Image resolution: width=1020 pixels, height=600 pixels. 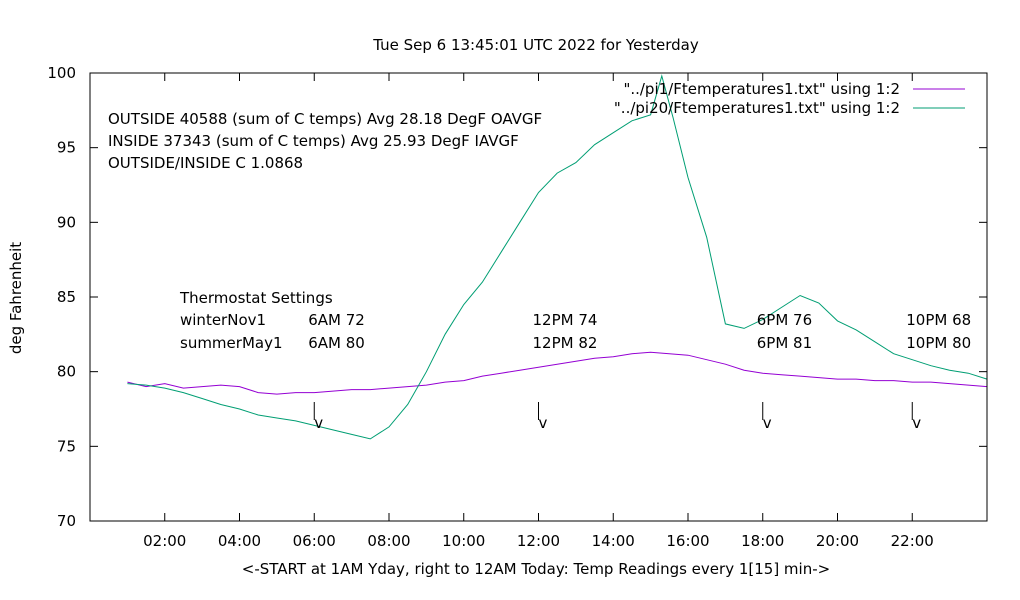 I want to click on winter-setting-label: 6AM 72, so click(x=336, y=320).